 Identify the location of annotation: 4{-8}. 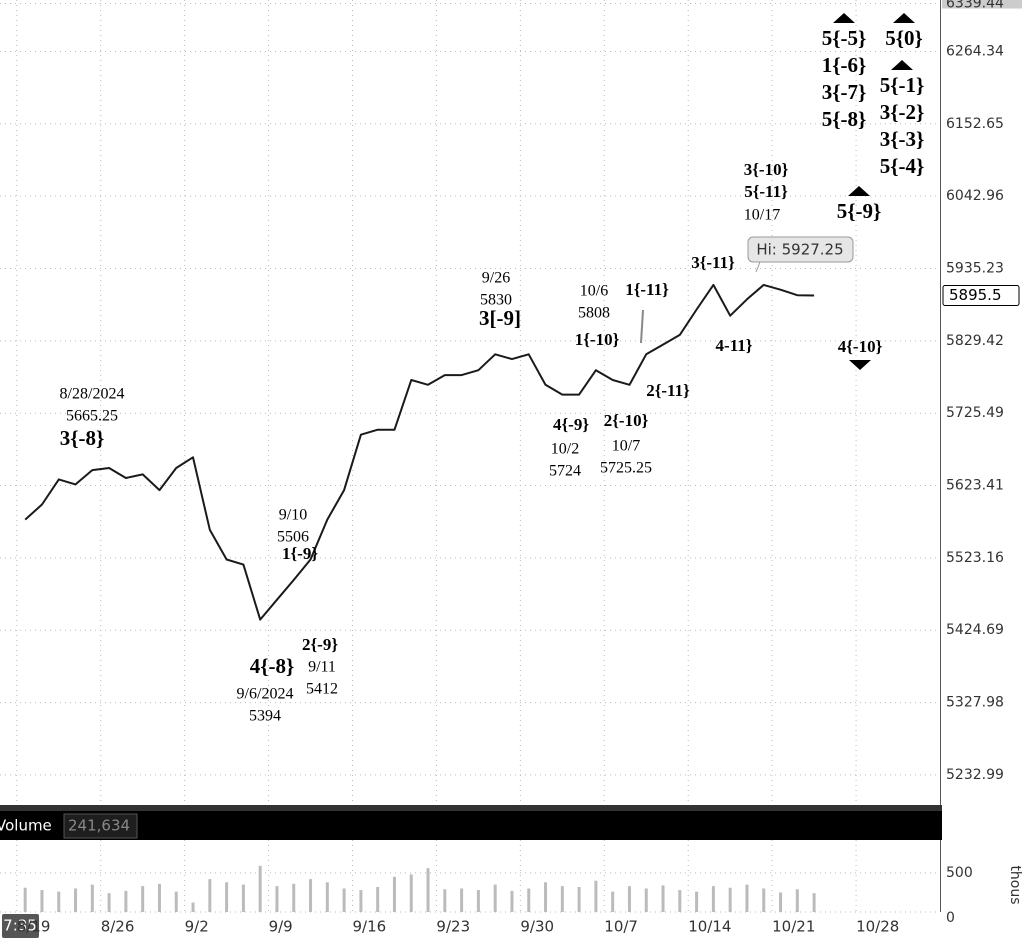
(272, 666).